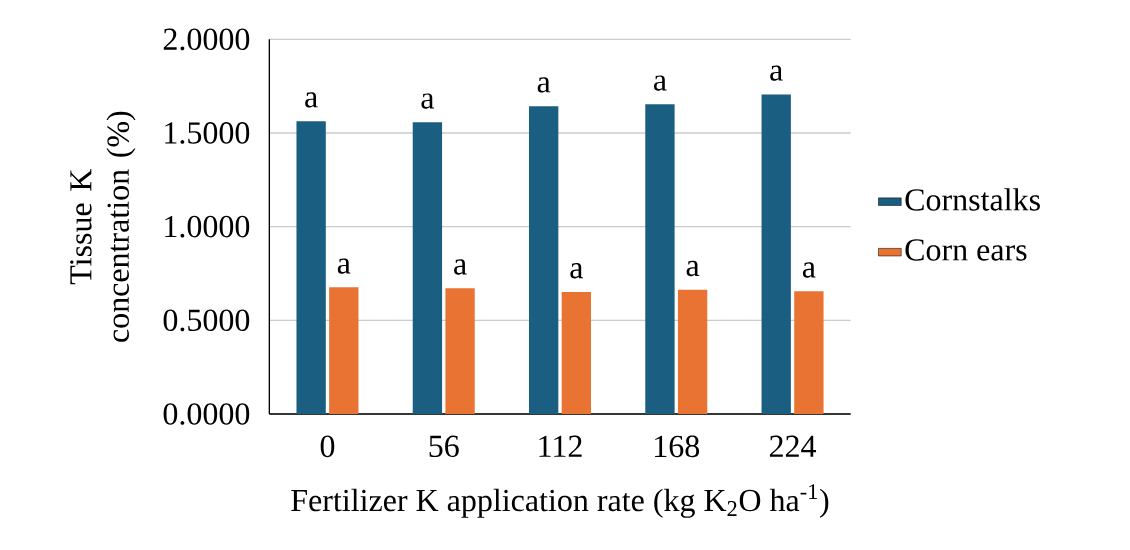  What do you see at coordinates (560, 446) in the screenshot?
I see `x-tick-label: 112` at bounding box center [560, 446].